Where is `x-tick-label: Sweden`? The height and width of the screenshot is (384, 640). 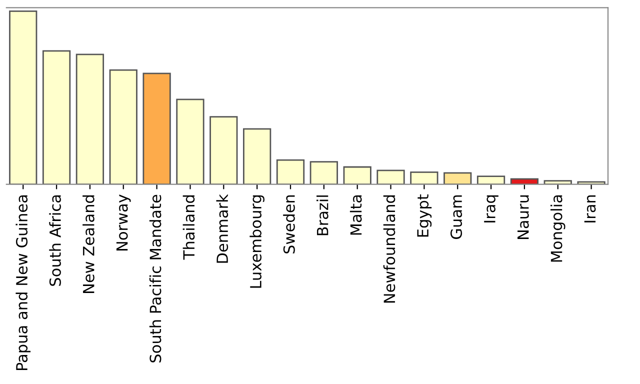 x-tick-label: Sweden is located at coordinates (289, 224).